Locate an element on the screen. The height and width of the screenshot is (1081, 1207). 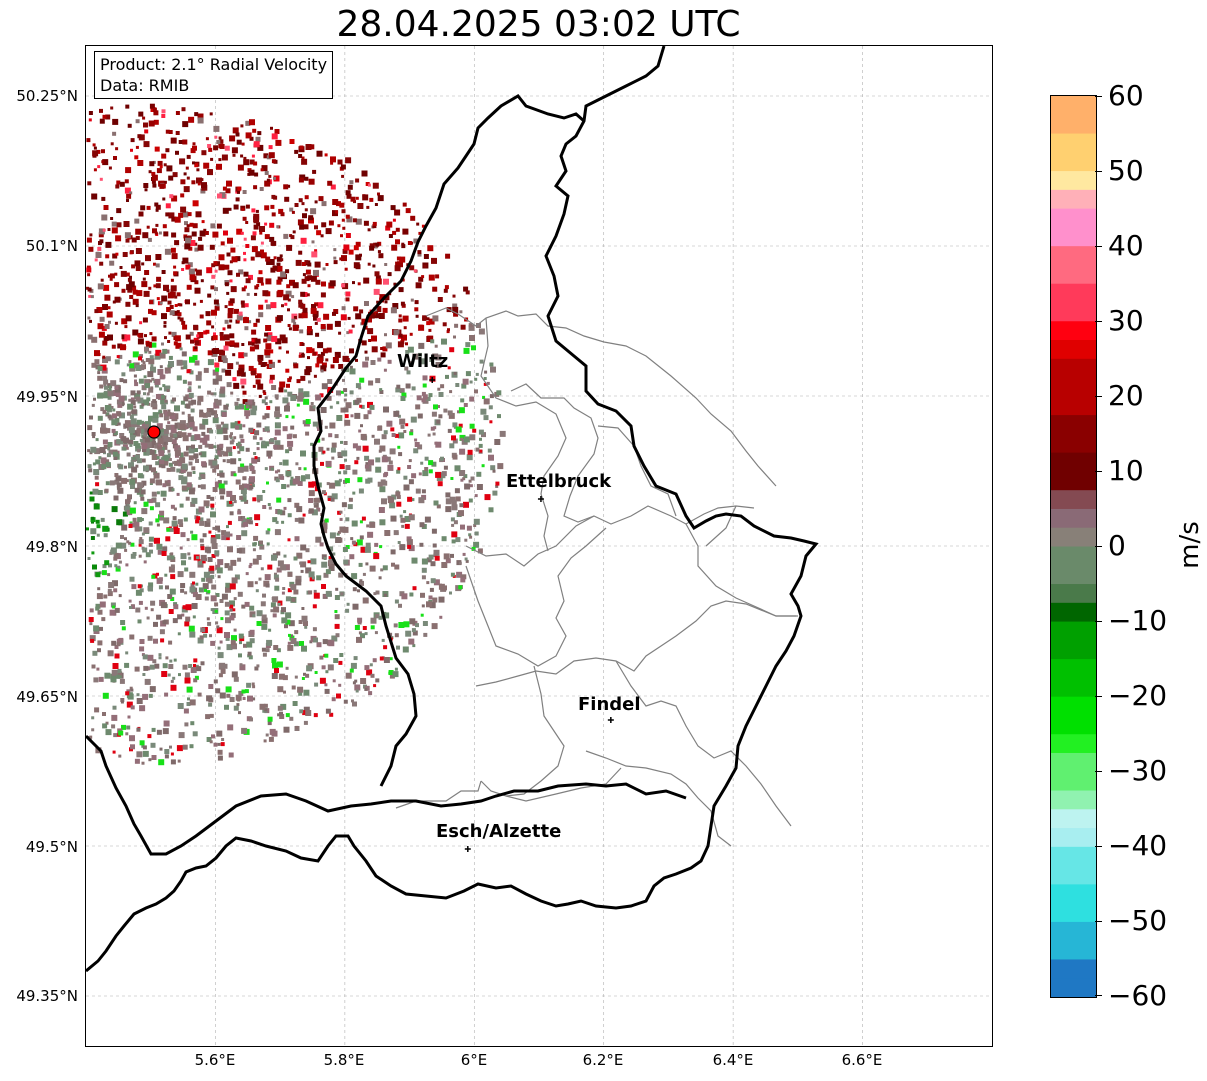
colorbar-tick-label: 20 is located at coordinates (1126, 395).